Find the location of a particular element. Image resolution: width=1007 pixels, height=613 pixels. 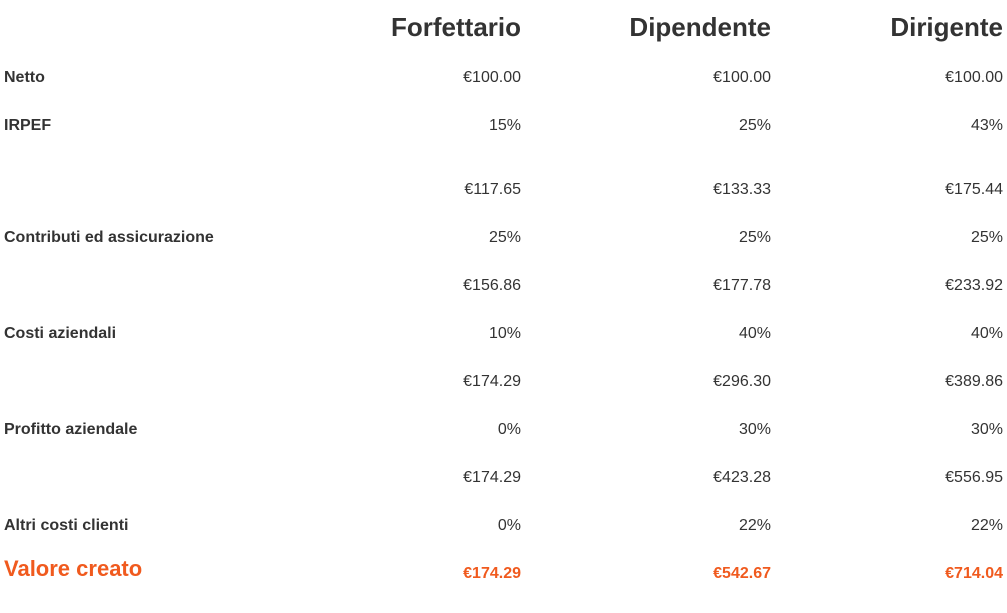

cell-value: €156.86 is located at coordinates (492, 285).